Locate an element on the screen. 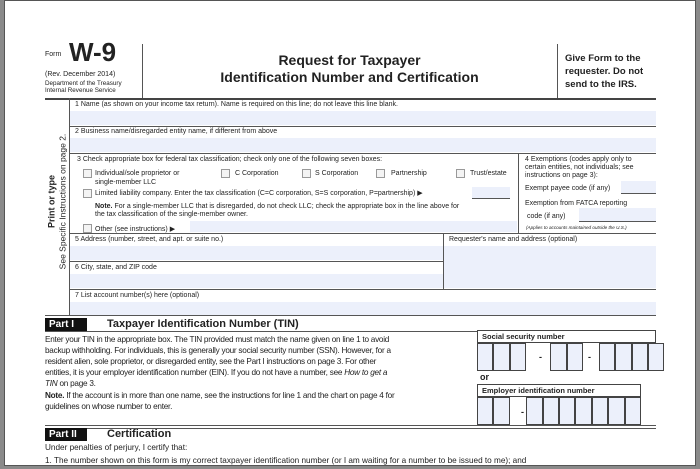 The image size is (700, 469). line4-label: 4 Exemptions (codes apply only to is located at coordinates (578, 159).